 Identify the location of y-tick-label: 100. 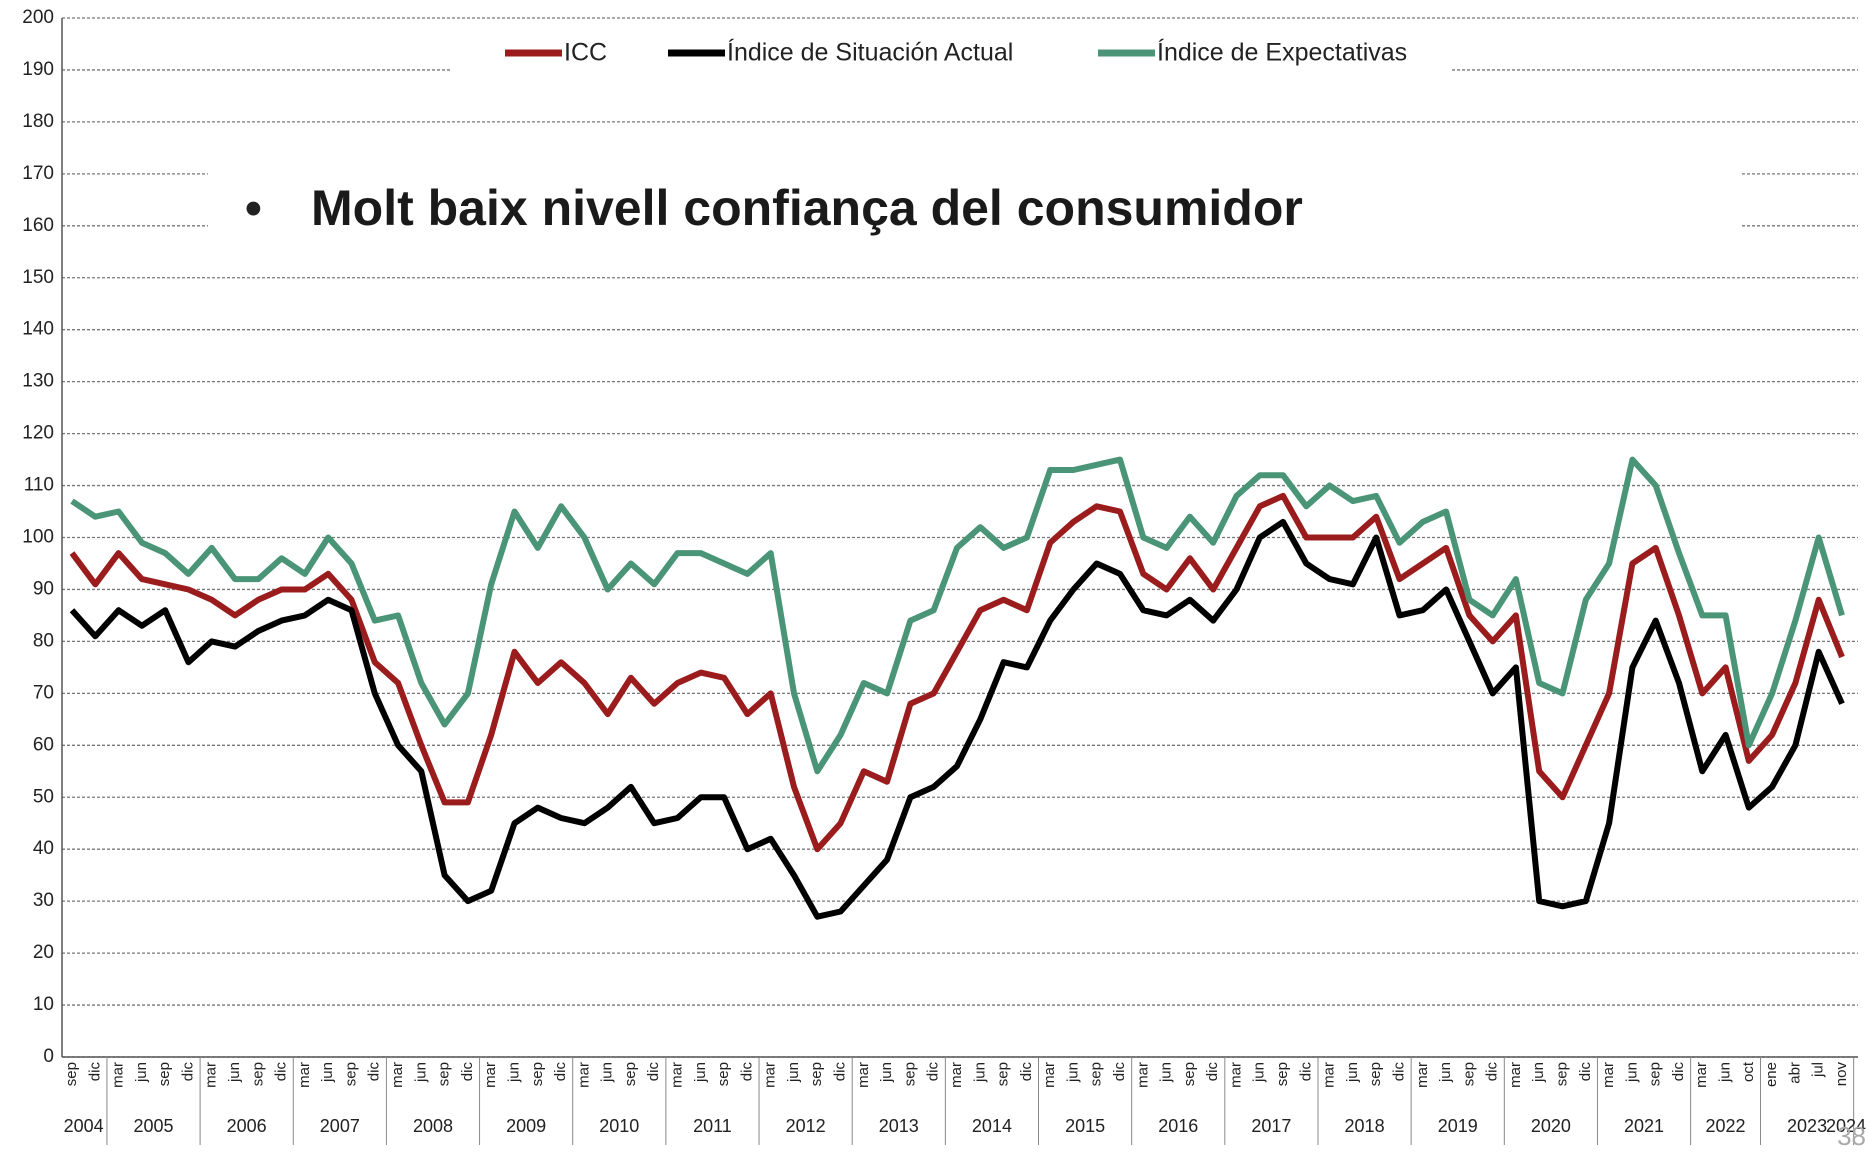
(38, 537).